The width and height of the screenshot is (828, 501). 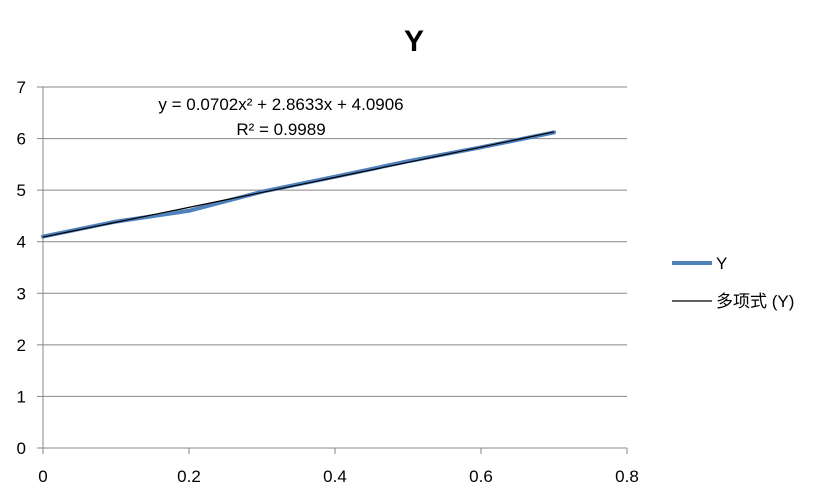 What do you see at coordinates (189, 476) in the screenshot?
I see `x-tick-label: 0.2` at bounding box center [189, 476].